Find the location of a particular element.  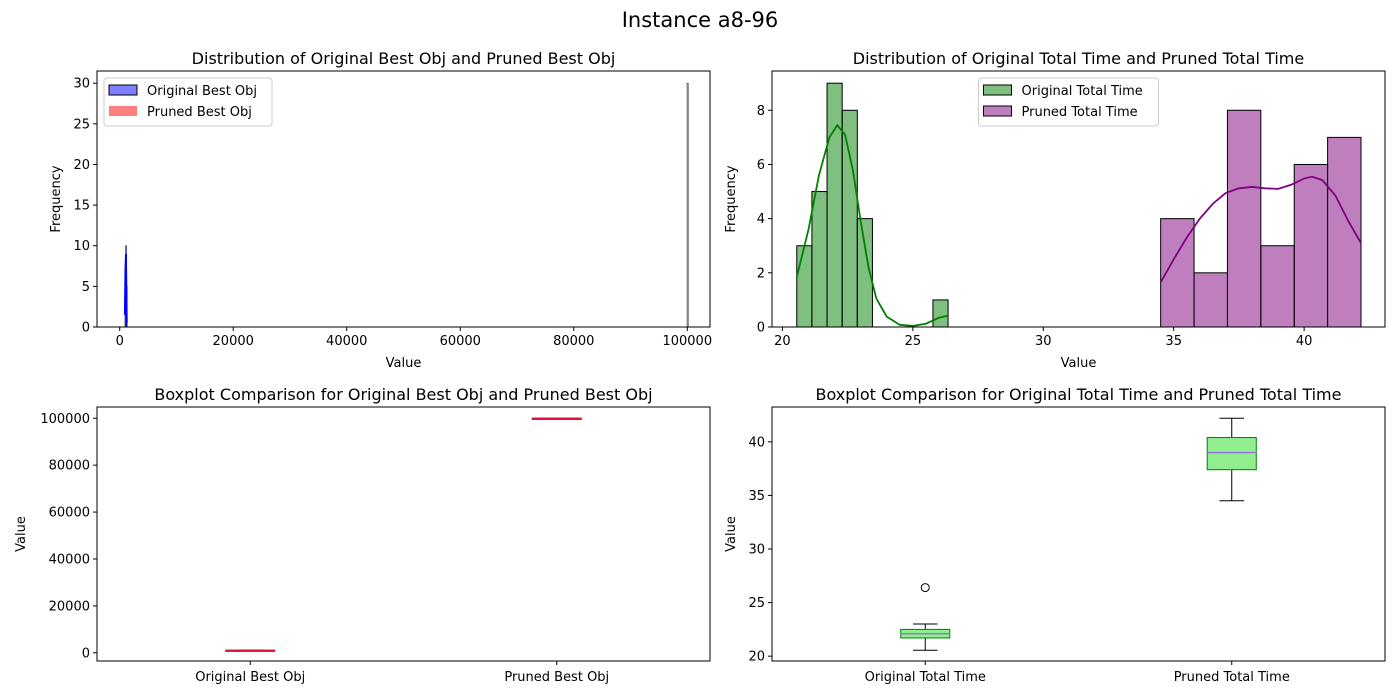

y-tick-label: 35 is located at coordinates (756, 496).